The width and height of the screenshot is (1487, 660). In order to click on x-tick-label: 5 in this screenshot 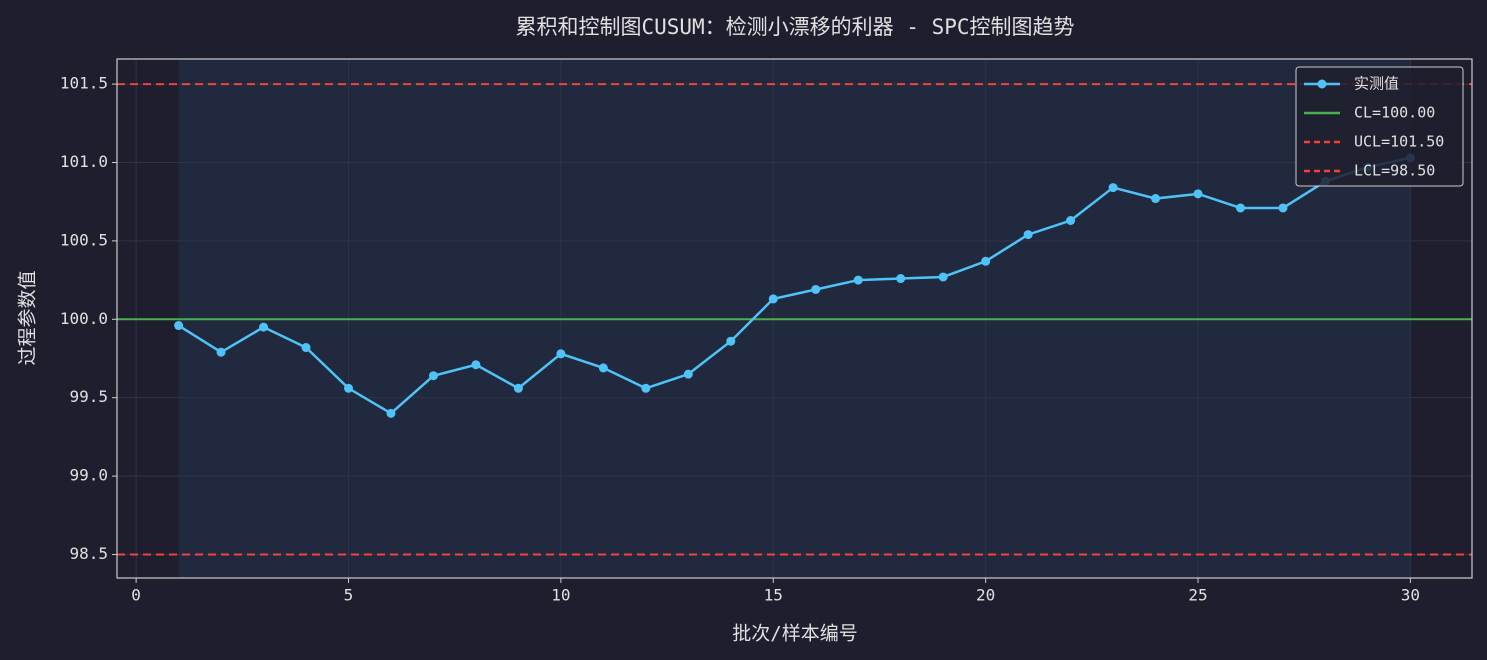, I will do `click(349, 595)`.